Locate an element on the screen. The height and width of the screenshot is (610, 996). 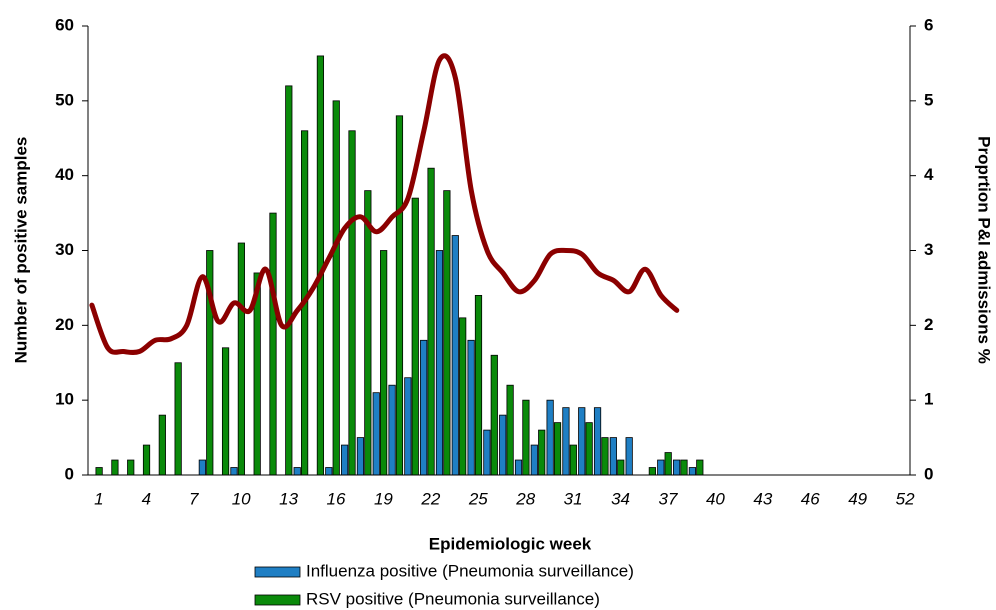
x-tick-label: 40 is located at coordinates (715, 498).